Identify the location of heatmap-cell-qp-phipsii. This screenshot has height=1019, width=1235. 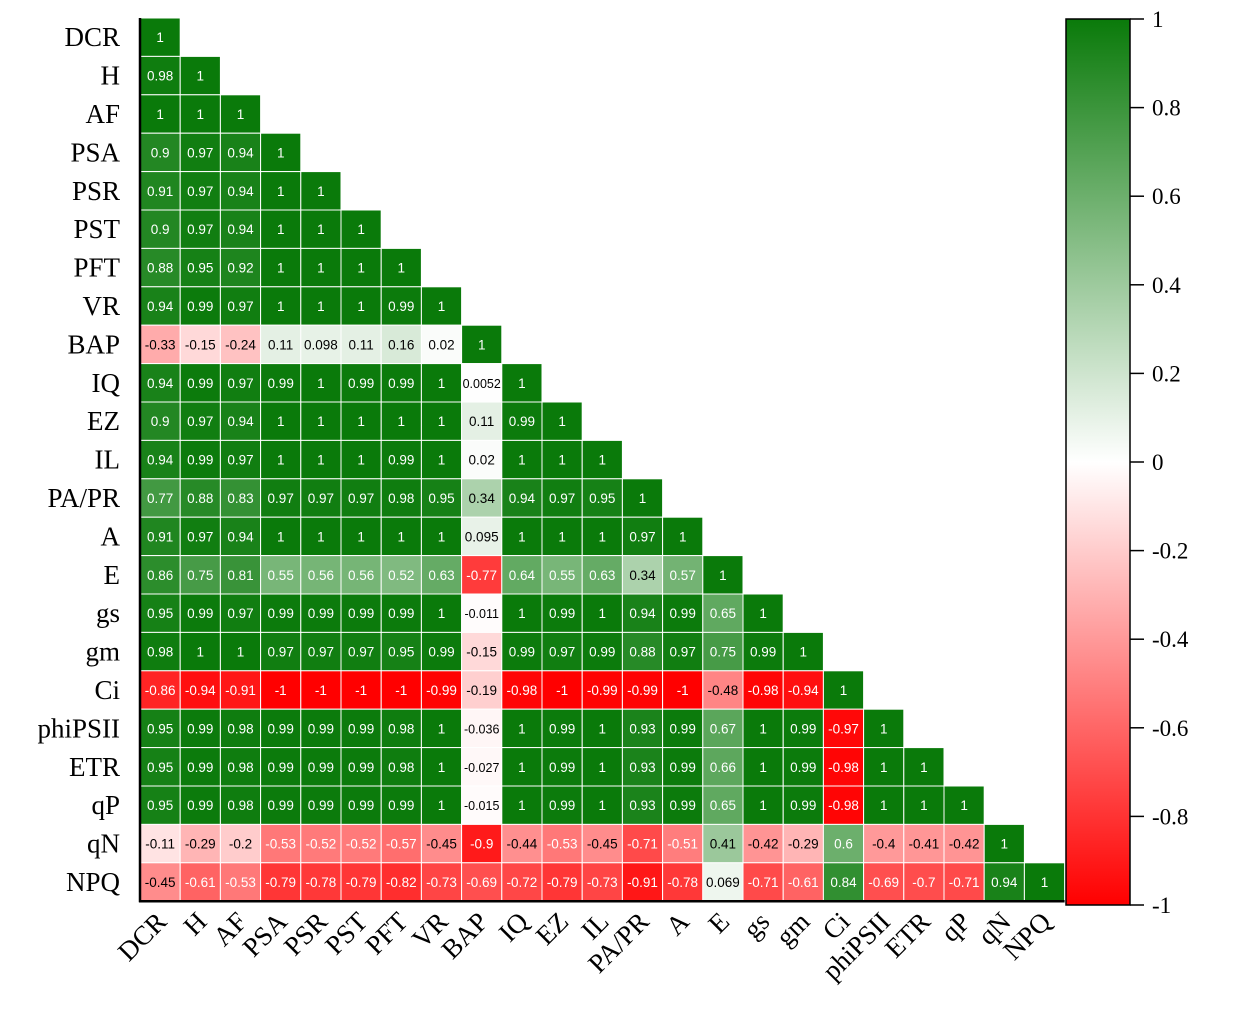
(884, 805).